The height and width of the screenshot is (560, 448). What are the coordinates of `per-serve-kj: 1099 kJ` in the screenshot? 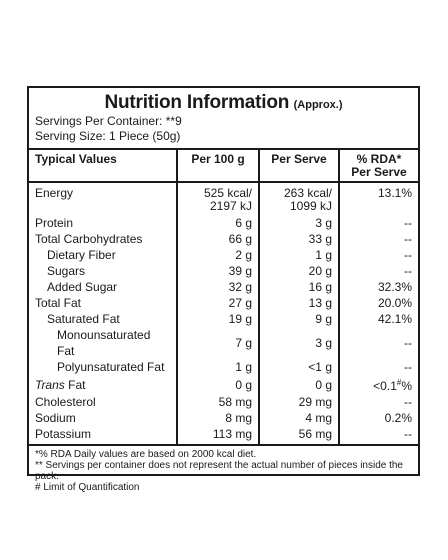 It's located at (310, 206).